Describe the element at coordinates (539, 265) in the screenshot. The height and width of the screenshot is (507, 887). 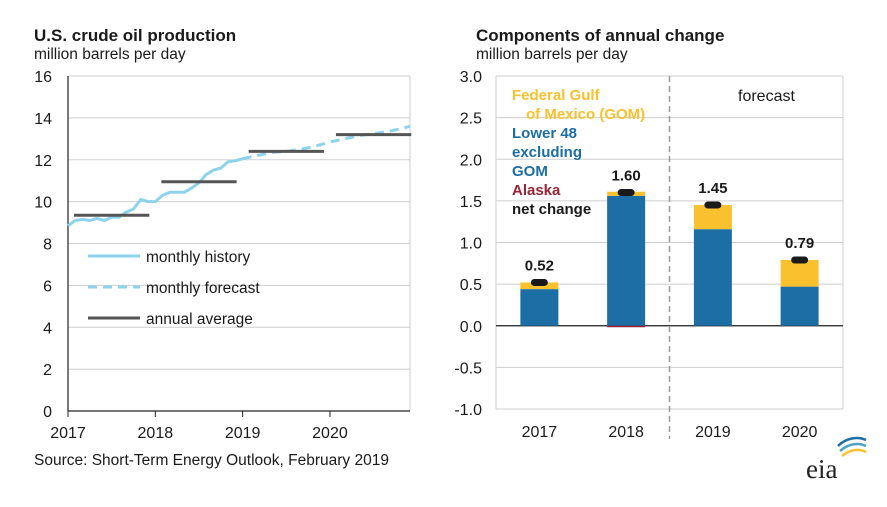
I see `data-label: 0.52` at that location.